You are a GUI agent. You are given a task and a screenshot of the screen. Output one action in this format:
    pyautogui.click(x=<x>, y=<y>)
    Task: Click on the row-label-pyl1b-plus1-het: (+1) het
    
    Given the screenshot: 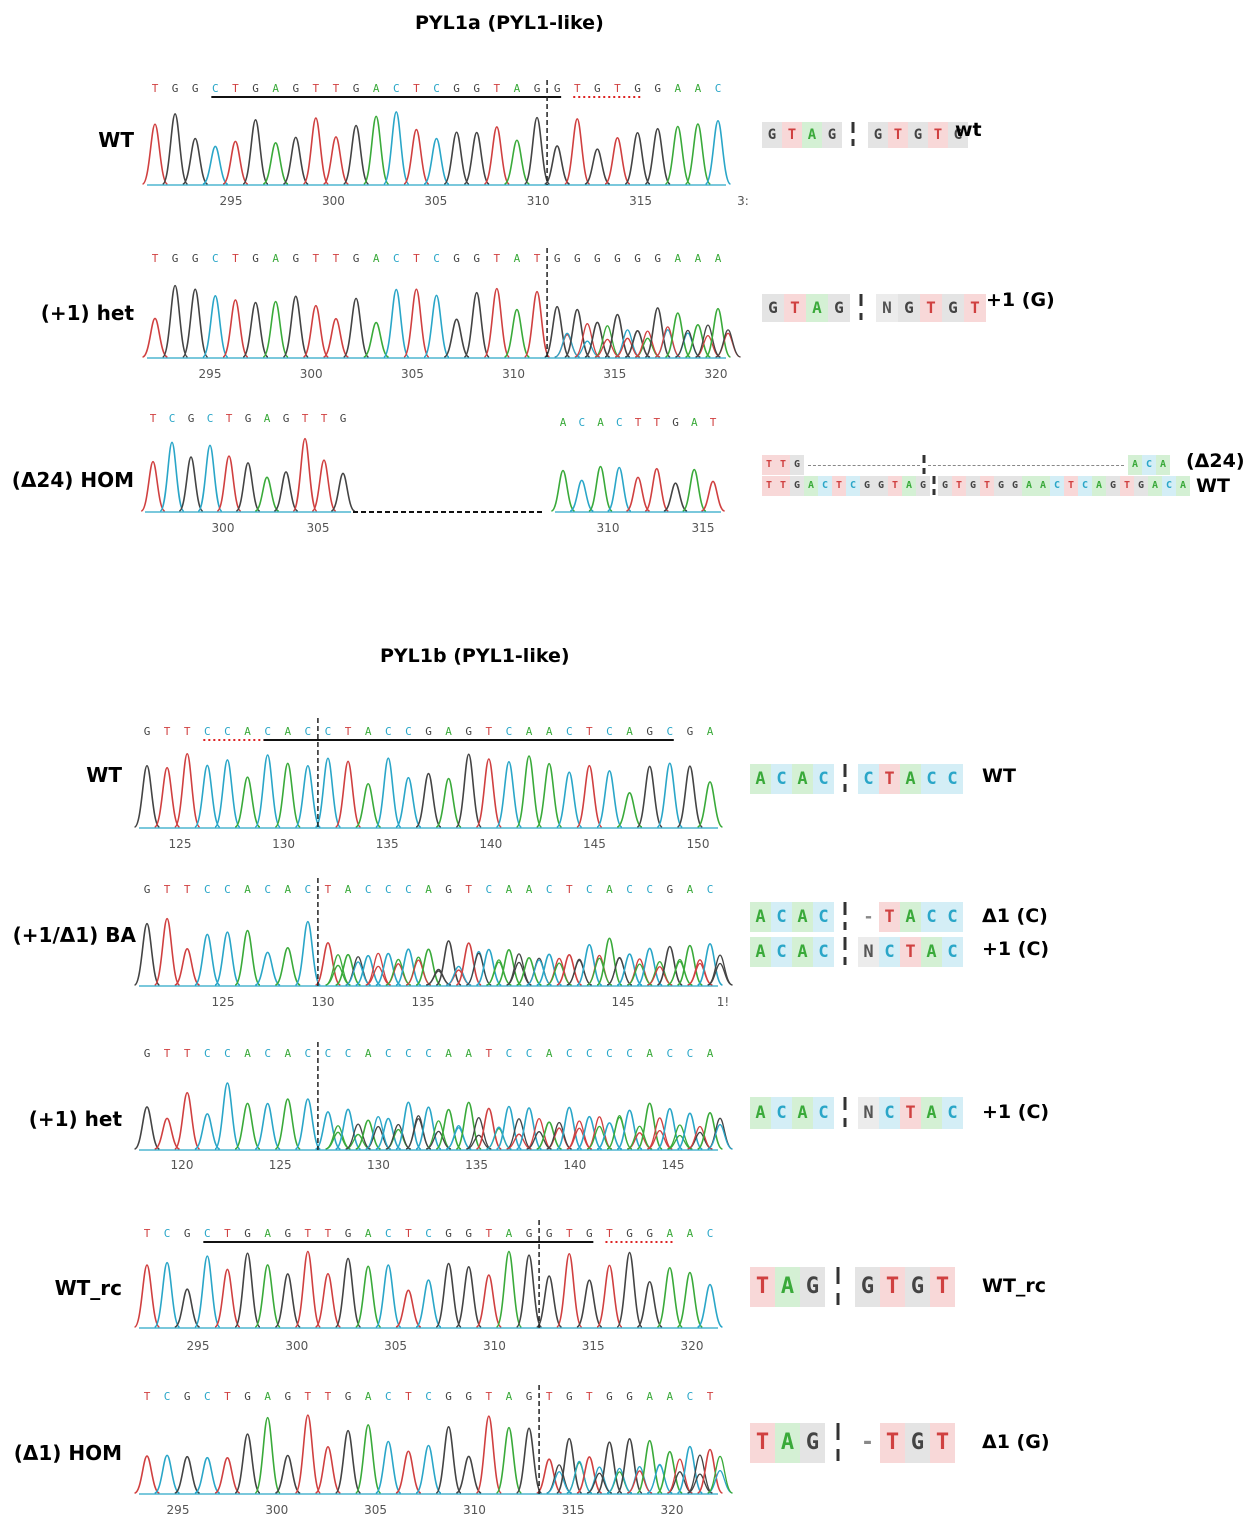 What is the action you would take?
    pyautogui.click(x=75, y=1119)
    